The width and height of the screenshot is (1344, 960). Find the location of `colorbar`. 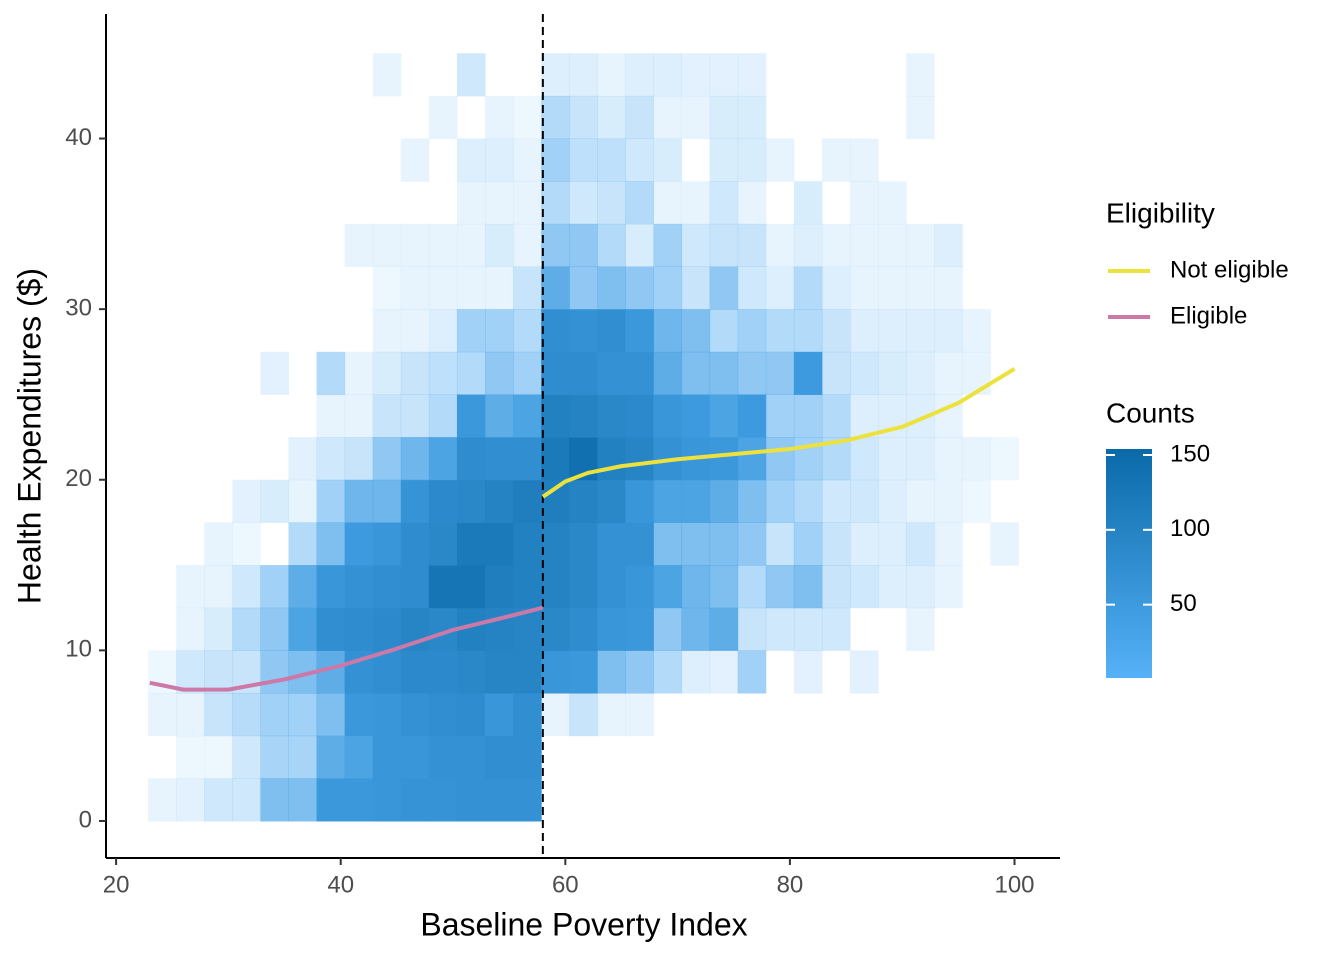

colorbar is located at coordinates (1129, 563).